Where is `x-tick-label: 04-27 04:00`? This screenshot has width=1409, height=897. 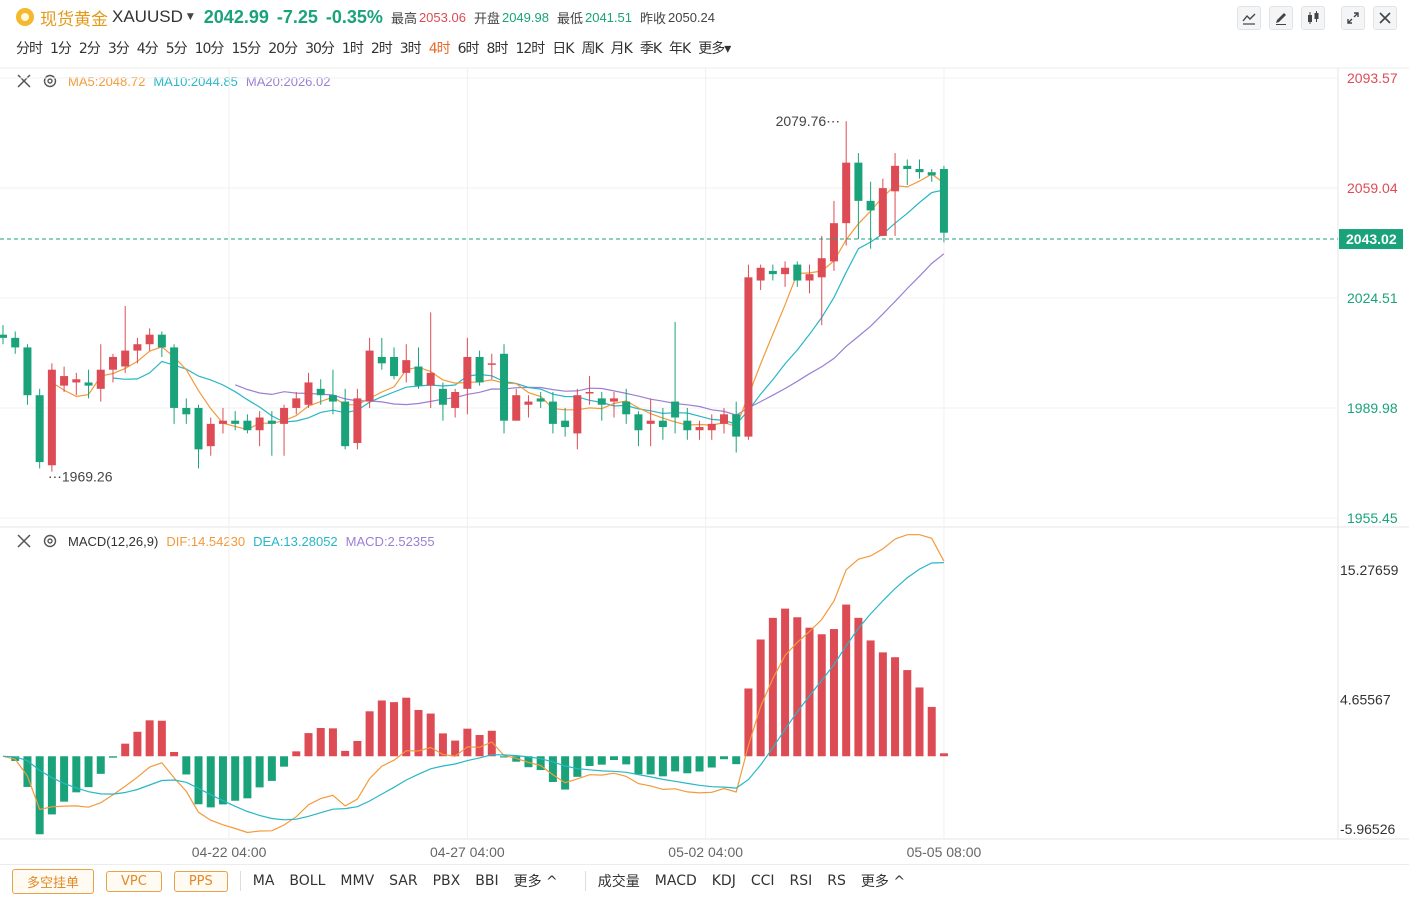
x-tick-label: 04-27 04:00 is located at coordinates (467, 852).